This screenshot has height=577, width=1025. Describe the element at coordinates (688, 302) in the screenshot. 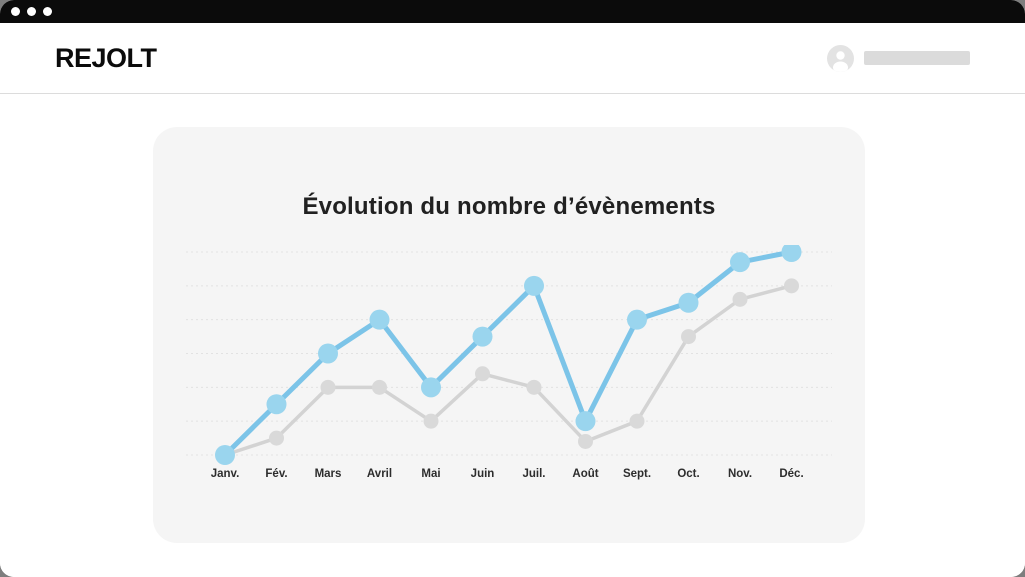

I see `data-point-series-1-Oct.` at that location.